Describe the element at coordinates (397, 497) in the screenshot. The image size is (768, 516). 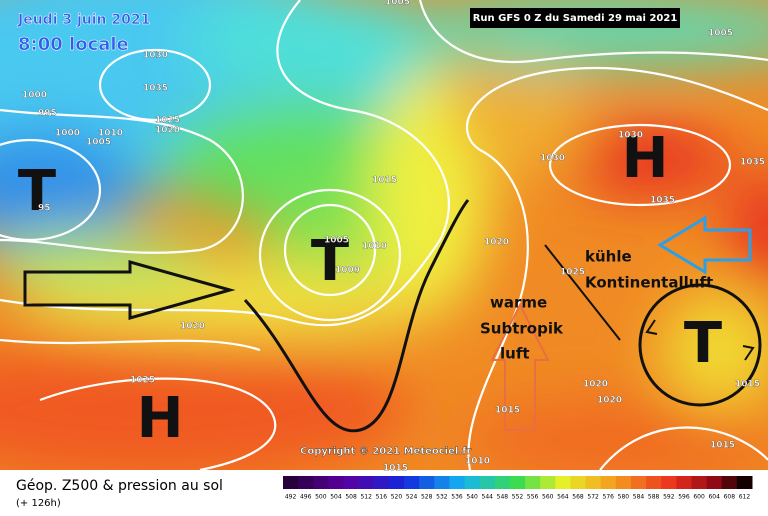
I see `scale-label: 520` at that location.